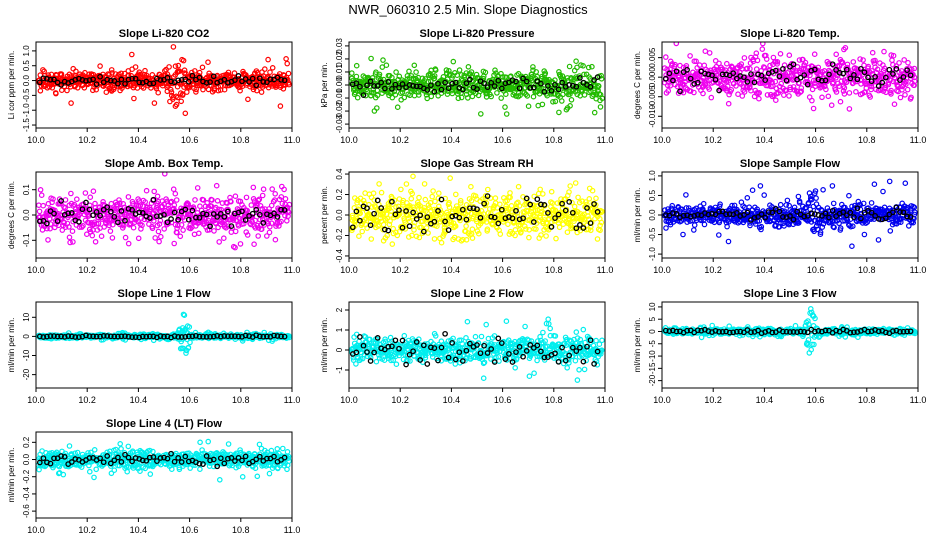 This screenshot has height=540, width=936. Describe the element at coordinates (652, 77) in the screenshot. I see `y-tick-label: 0.000` at that location.